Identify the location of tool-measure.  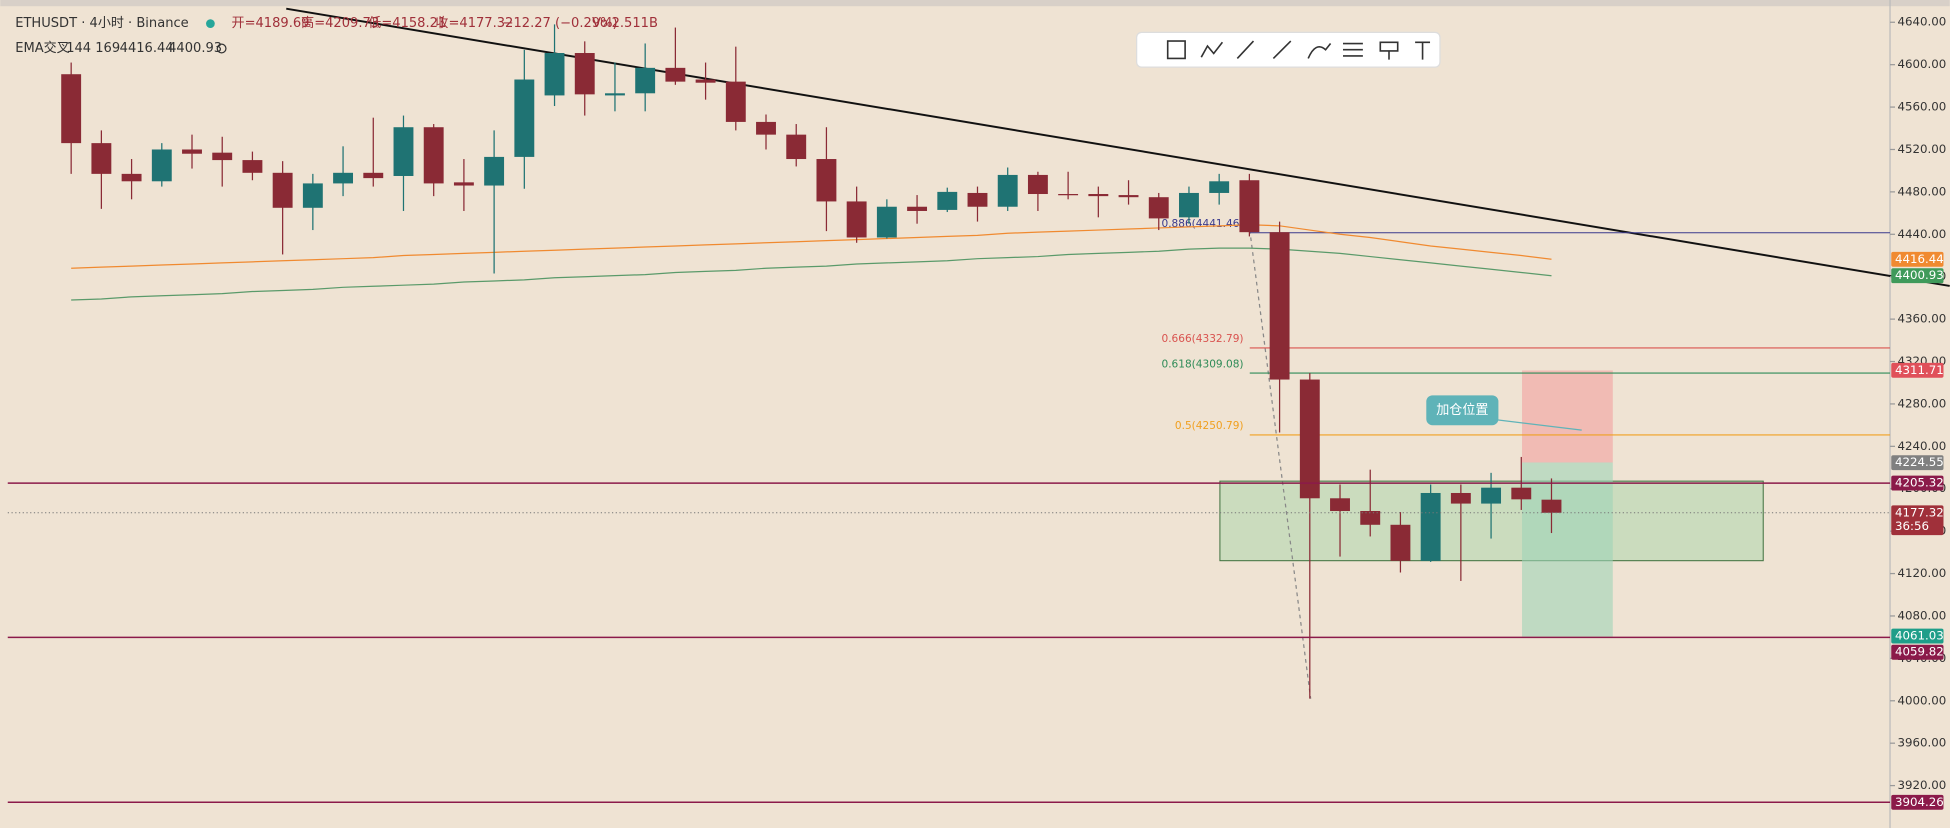
(1389, 50).